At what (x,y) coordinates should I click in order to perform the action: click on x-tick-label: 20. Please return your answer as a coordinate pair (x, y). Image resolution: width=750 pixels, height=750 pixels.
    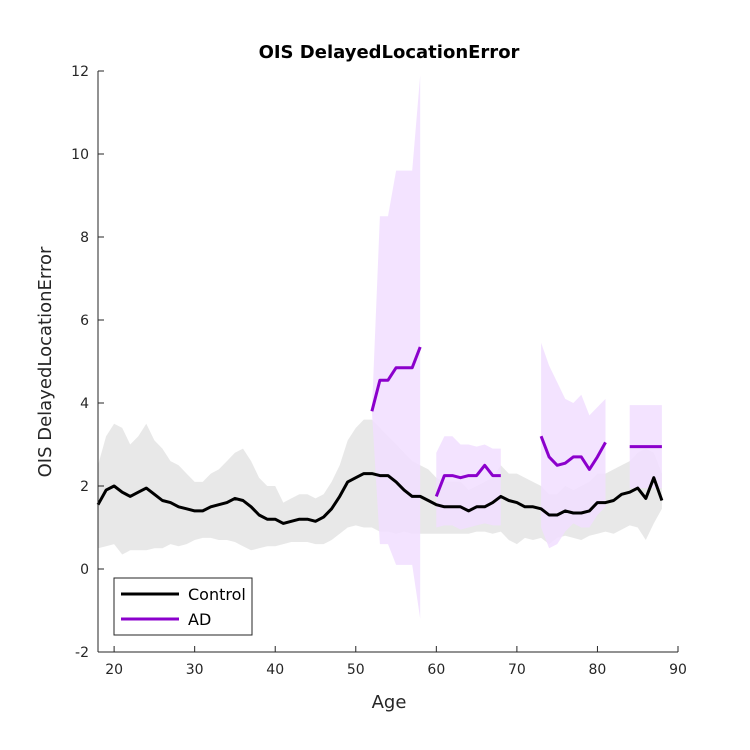
    Looking at the image, I should click on (114, 670).